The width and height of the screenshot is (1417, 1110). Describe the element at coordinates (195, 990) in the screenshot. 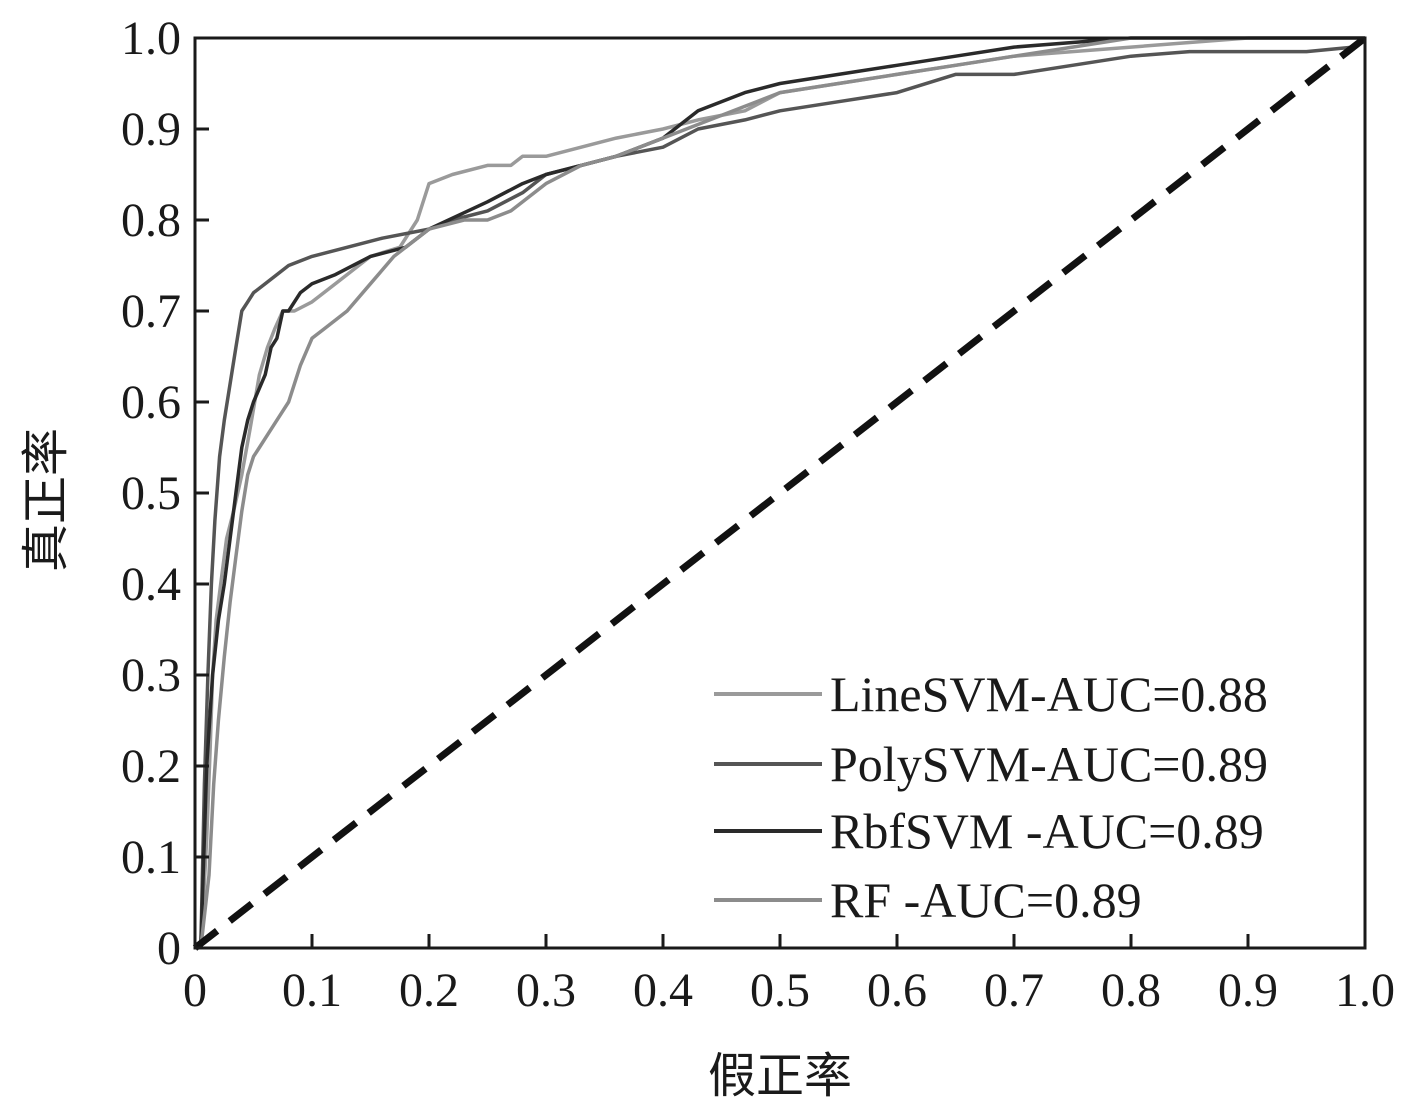

I see `x-tick-label: 0` at that location.